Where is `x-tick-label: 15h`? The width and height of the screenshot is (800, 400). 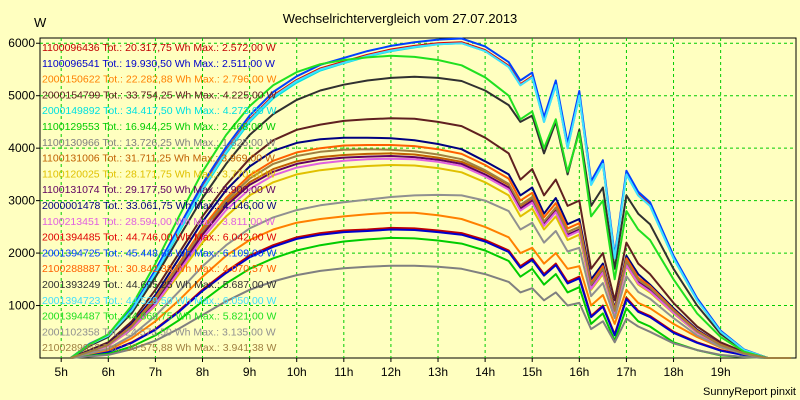
x-tick-label: 15h is located at coordinates (532, 372).